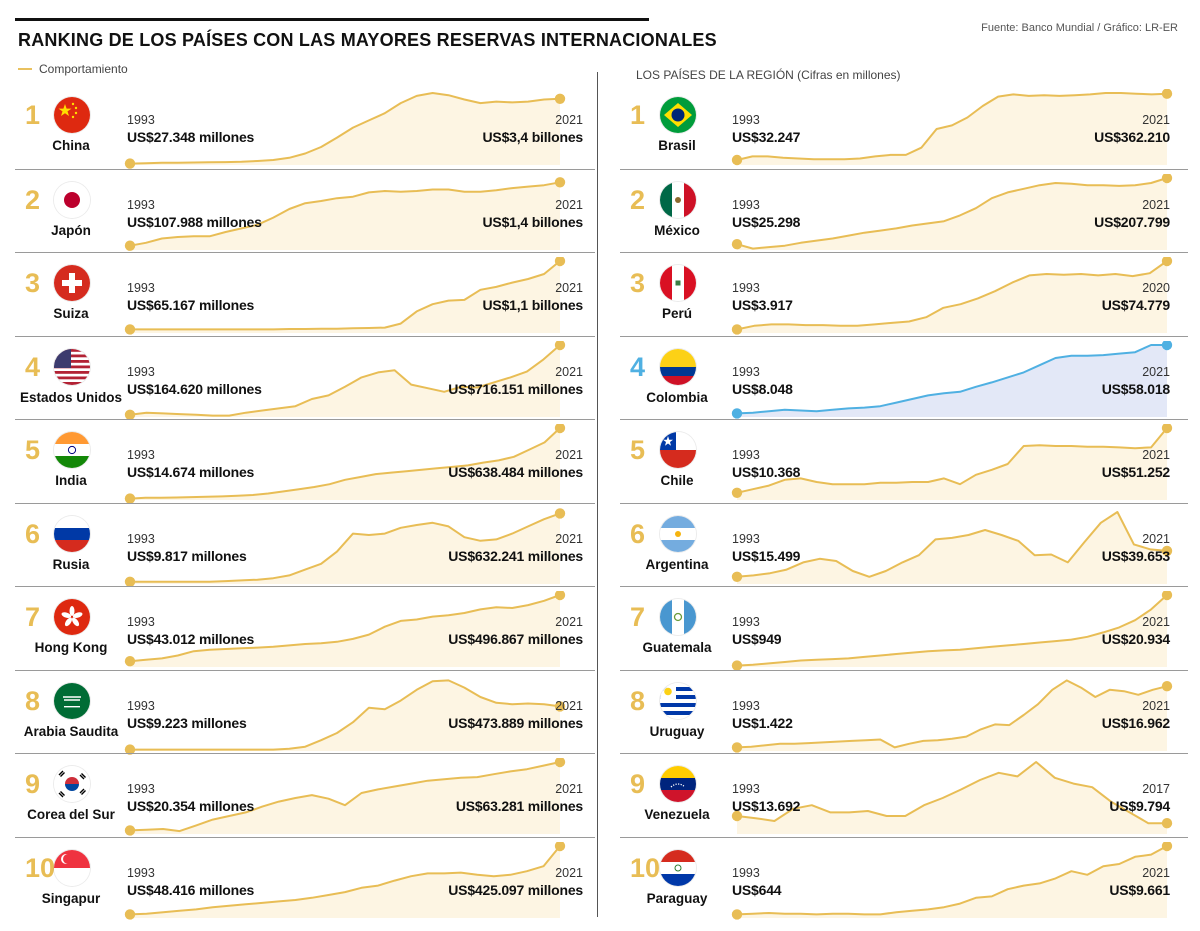 This screenshot has height=931, width=1200. What do you see at coordinates (33, 450) in the screenshot?
I see `rank-number: 5` at bounding box center [33, 450].